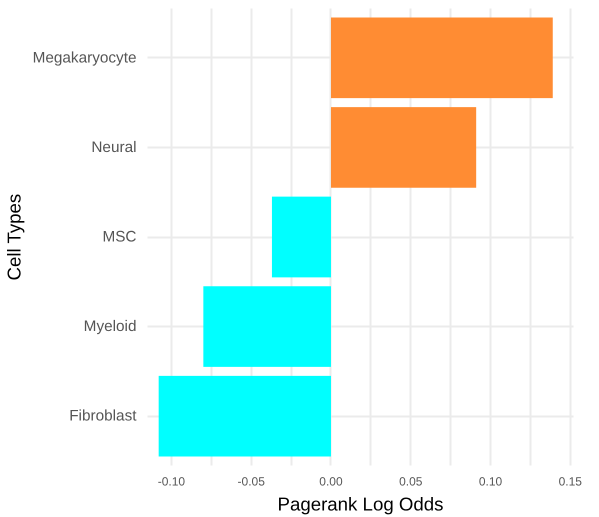 Image resolution: width=599 pixels, height=517 pixels. Describe the element at coordinates (411, 481) in the screenshot. I see `x-tick-label: 0.05` at that location.